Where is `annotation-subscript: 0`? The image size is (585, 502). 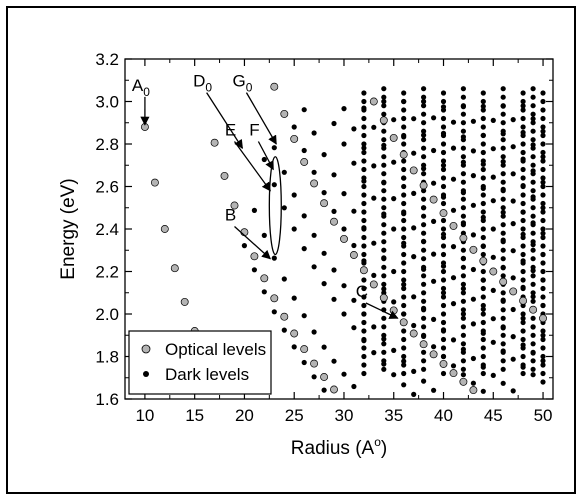
annotation-subscript: 0 is located at coordinates (208, 88).